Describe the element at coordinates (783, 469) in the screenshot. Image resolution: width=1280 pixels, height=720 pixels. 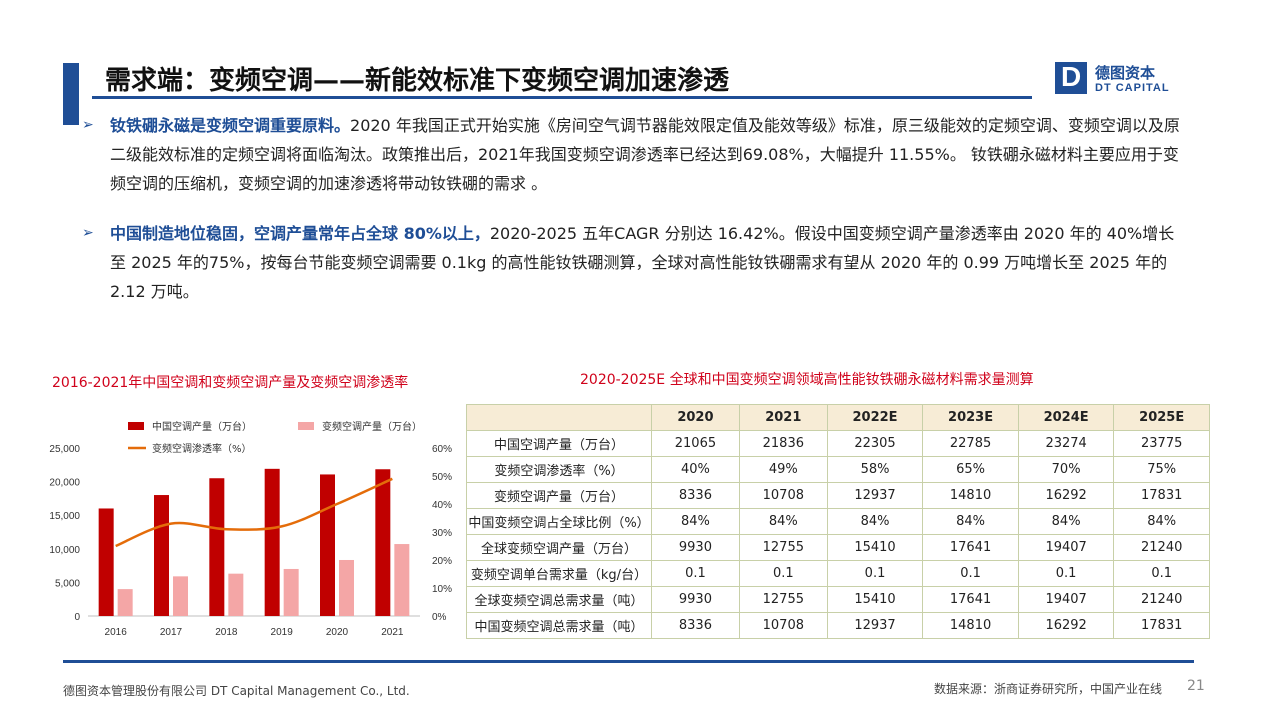
I see `table-cell: 49%` at that location.